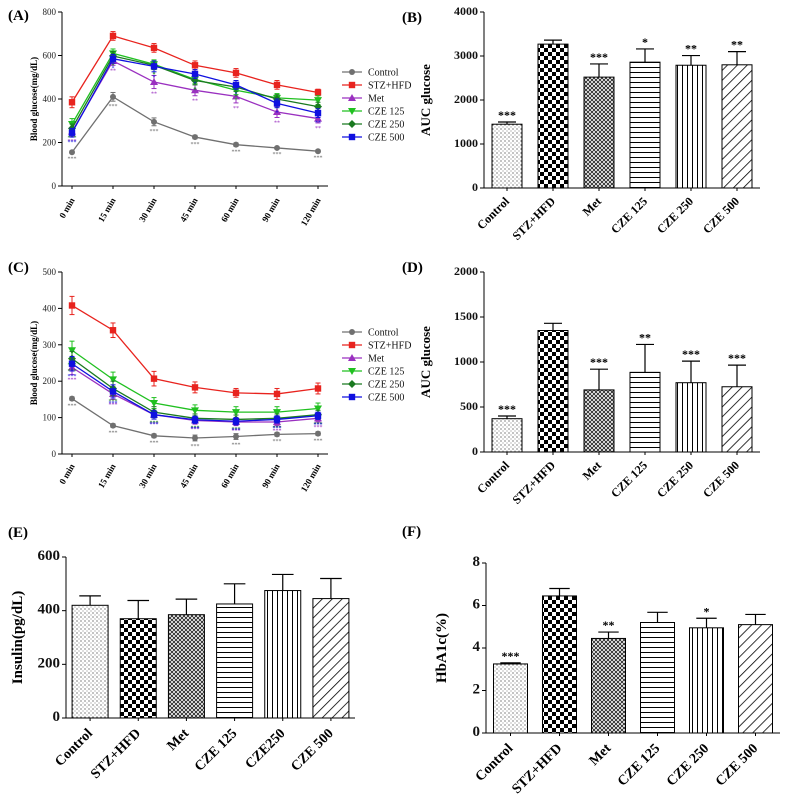 The image size is (790, 808). What do you see at coordinates (386, 138) in the screenshot?
I see `legend-label: CZE 500` at bounding box center [386, 138].